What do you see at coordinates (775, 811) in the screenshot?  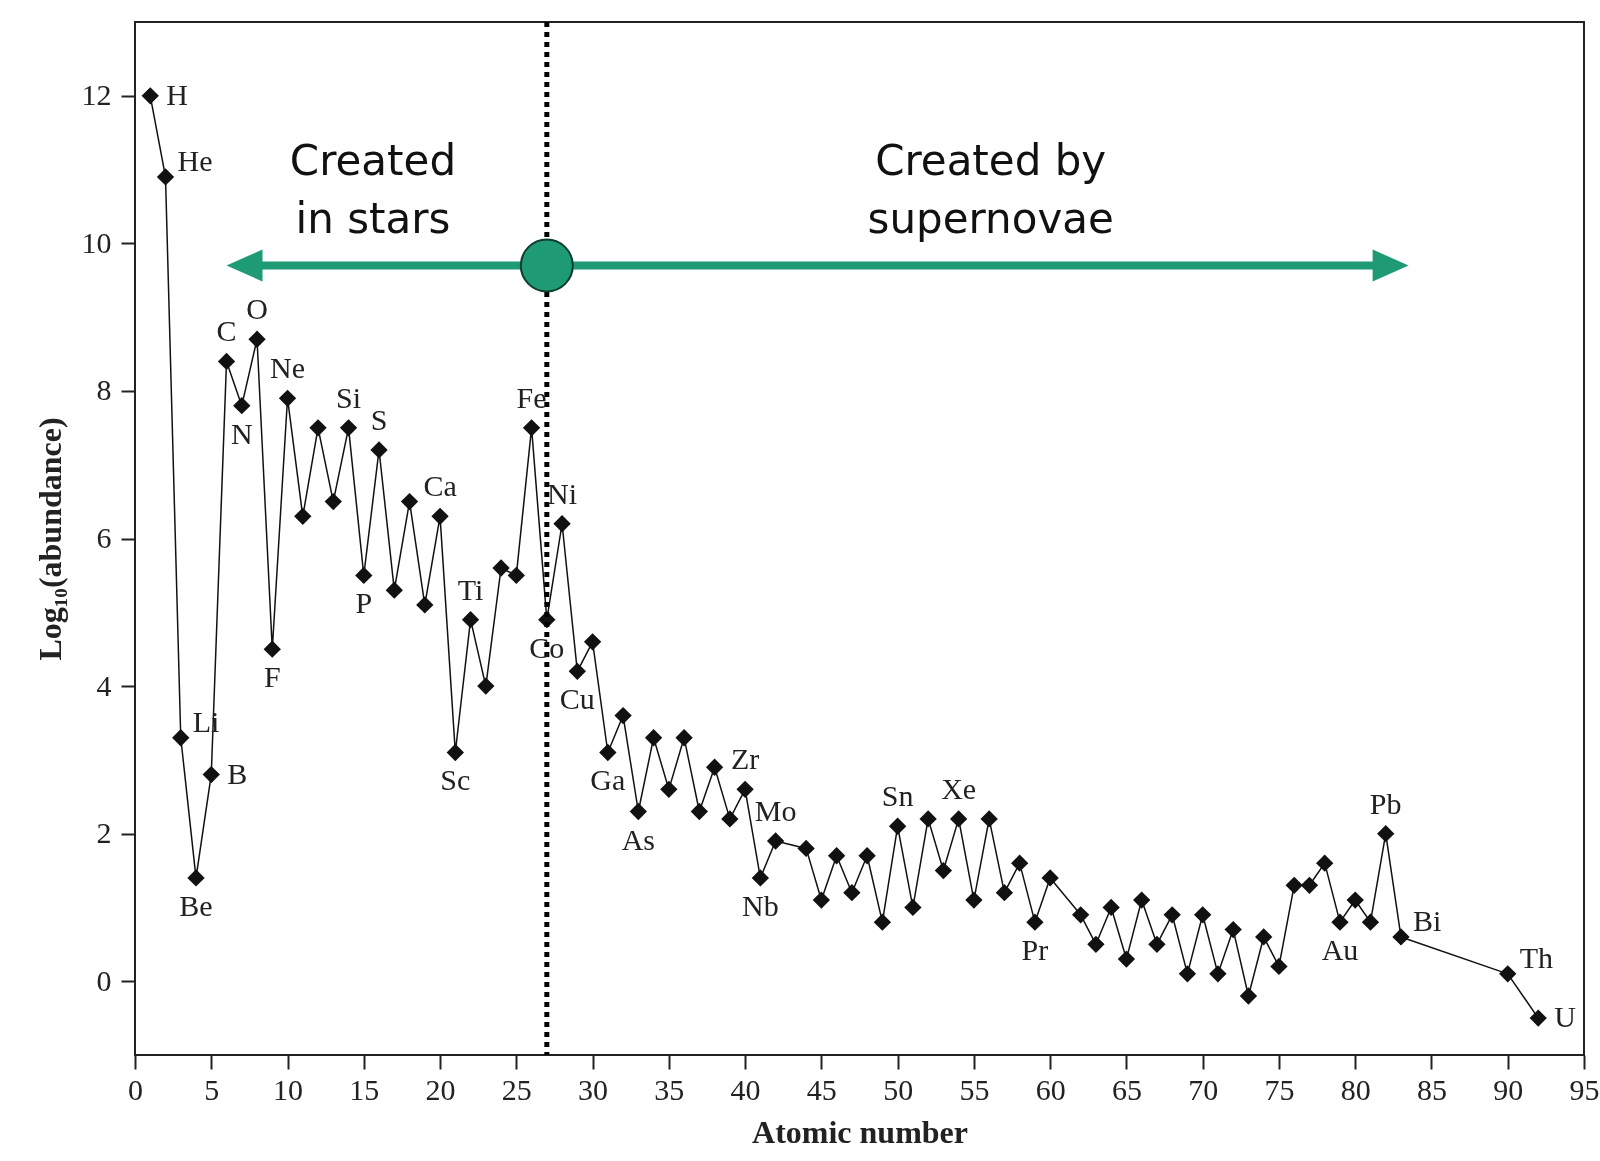 I see `annotation: Mo` at bounding box center [775, 811].